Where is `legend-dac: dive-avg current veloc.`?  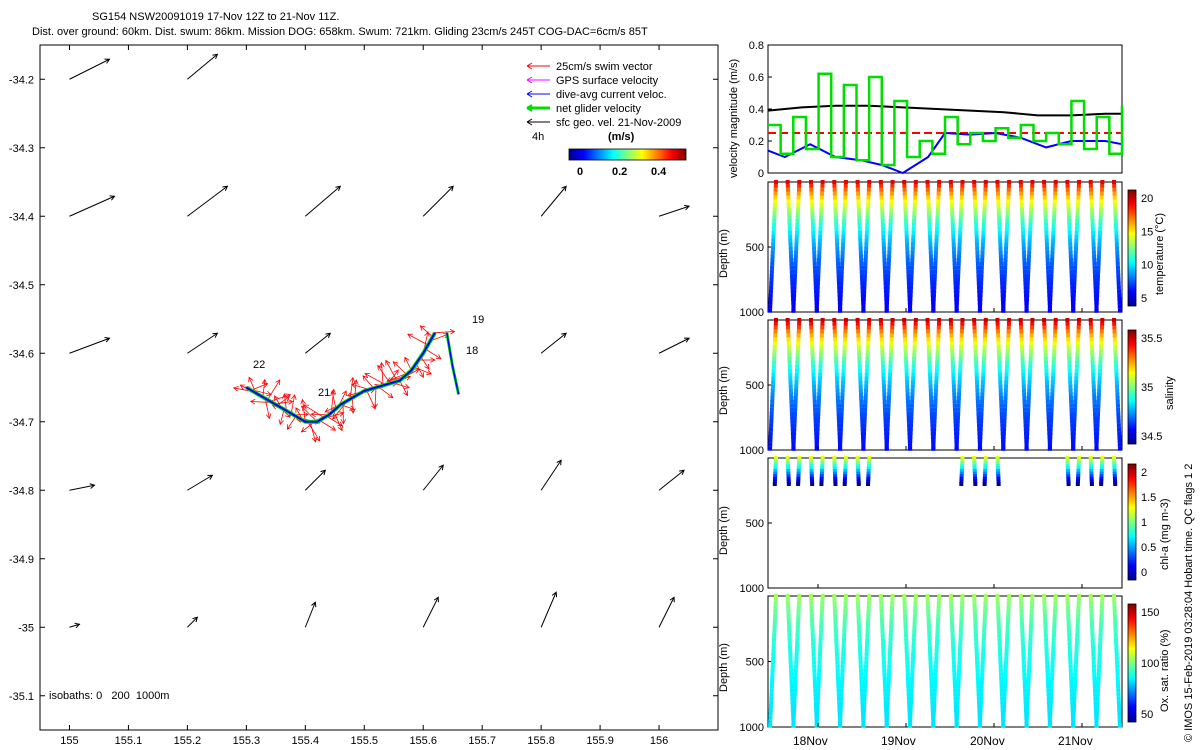
legend-dac: dive-avg current veloc. is located at coordinates (611, 95).